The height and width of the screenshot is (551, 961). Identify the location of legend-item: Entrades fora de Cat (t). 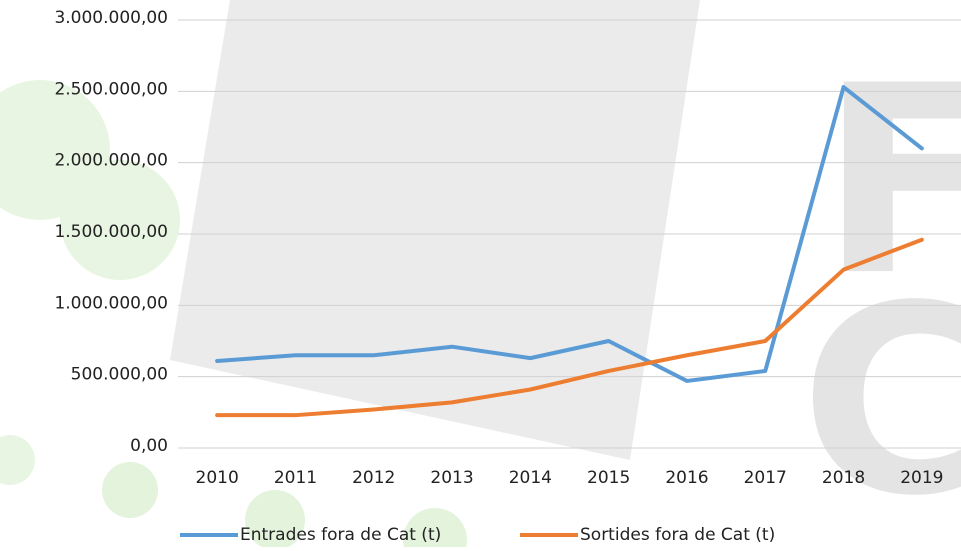
(310, 535).